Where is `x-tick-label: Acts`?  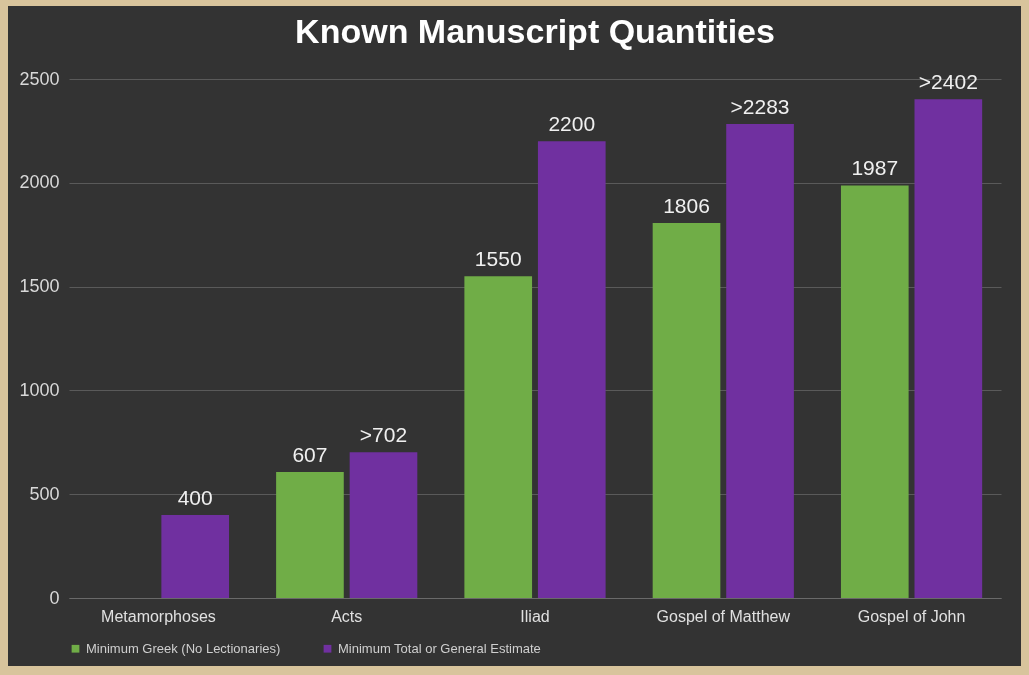 x-tick-label: Acts is located at coordinates (347, 616).